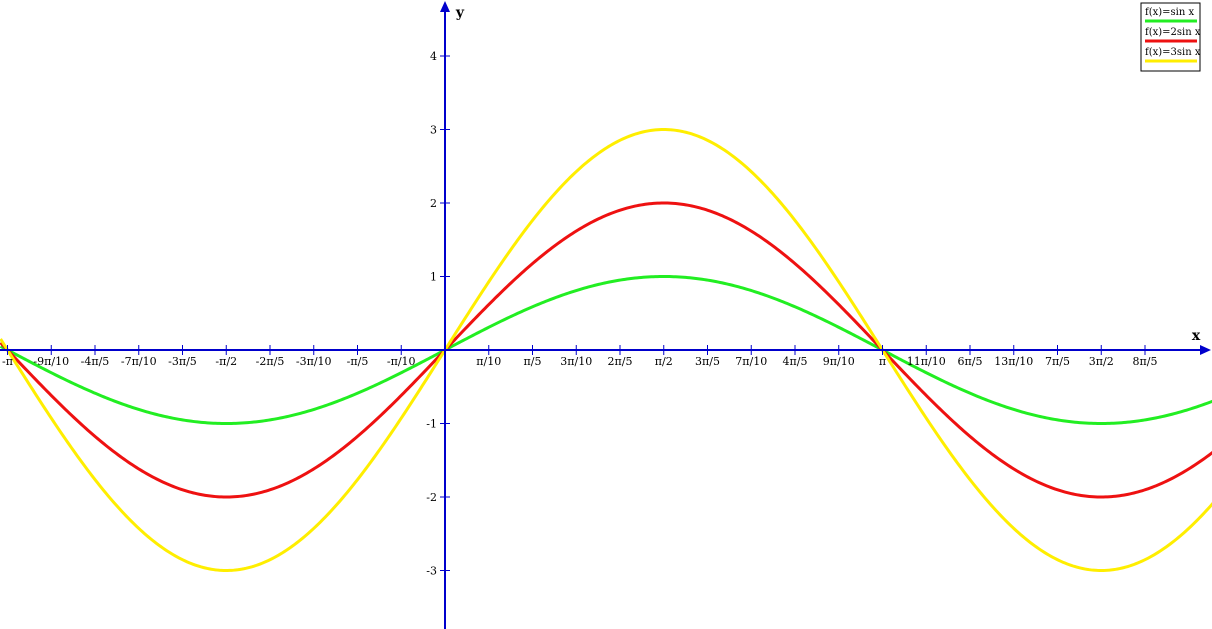 The height and width of the screenshot is (629, 1212). Describe the element at coordinates (431, 571) in the screenshot. I see `y-tick-label: -3` at that location.